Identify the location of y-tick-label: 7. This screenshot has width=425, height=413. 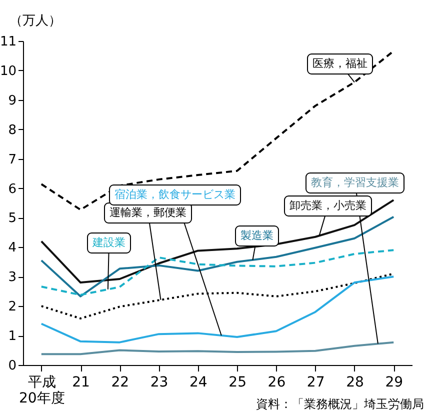
(12, 160).